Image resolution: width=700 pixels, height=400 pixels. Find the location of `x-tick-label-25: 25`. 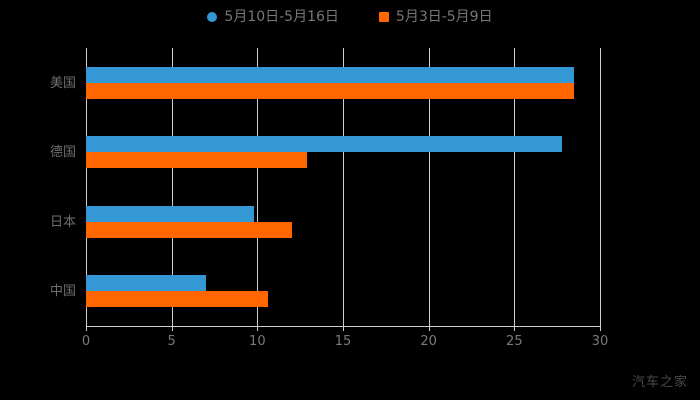

x-tick-label-25: 25 is located at coordinates (514, 341).